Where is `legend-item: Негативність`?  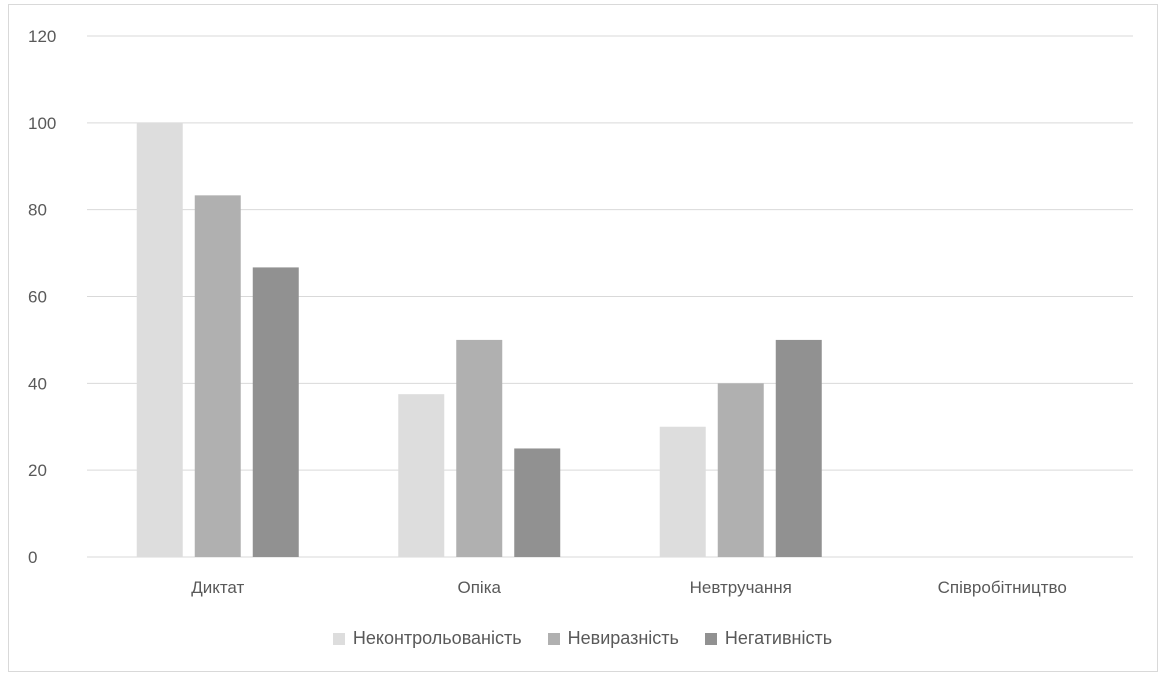 legend-item: Негативність is located at coordinates (768, 638).